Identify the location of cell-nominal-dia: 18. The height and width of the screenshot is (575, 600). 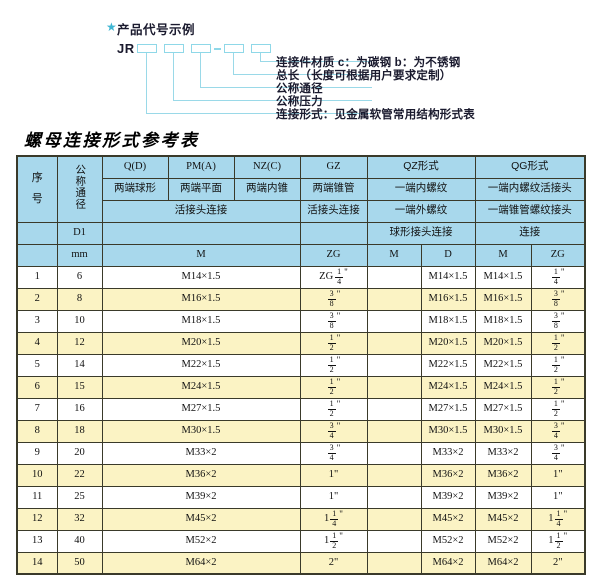
(79, 431).